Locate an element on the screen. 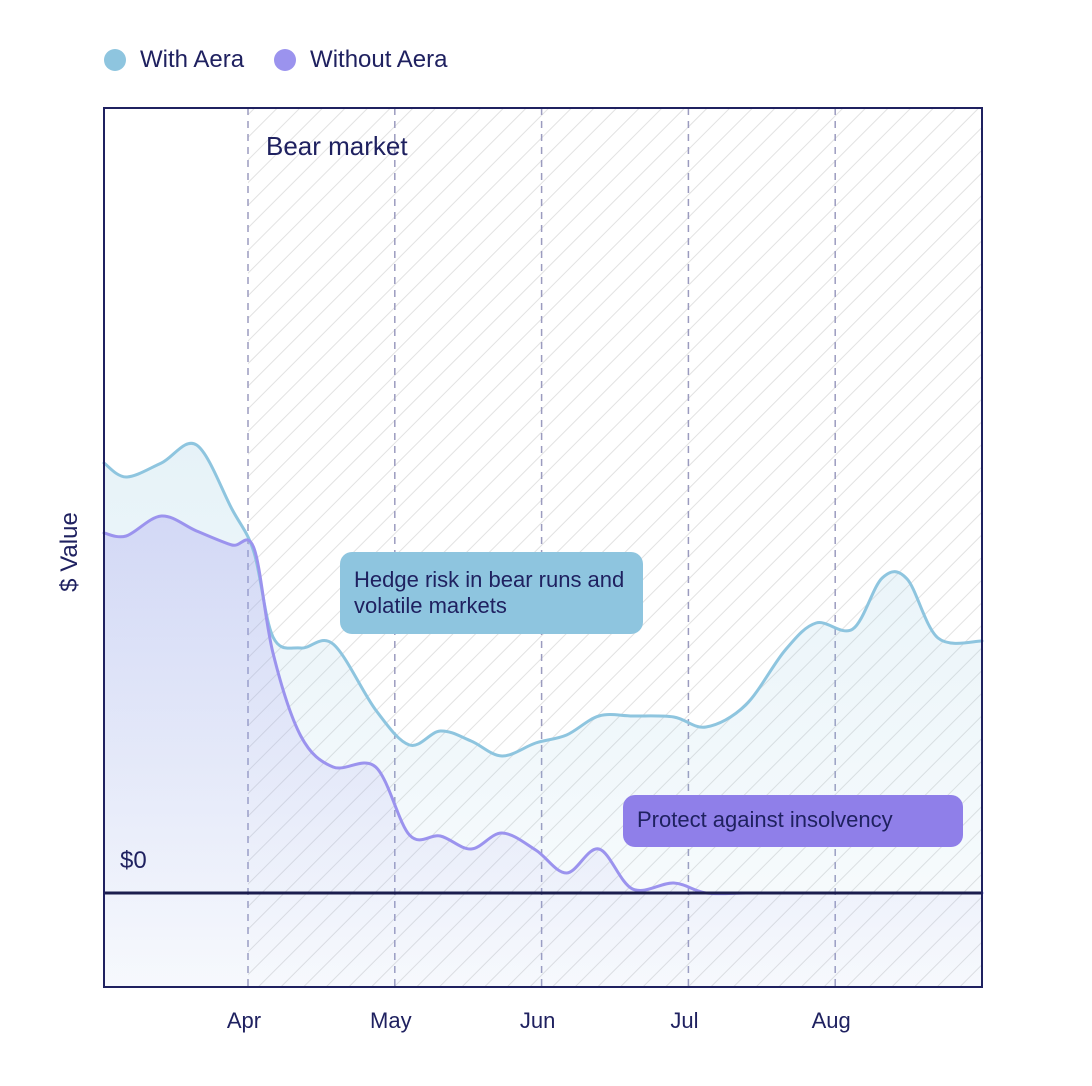 This screenshot has width=1092, height=1086. y-axis-label: $ Value is located at coordinates (69, 552).